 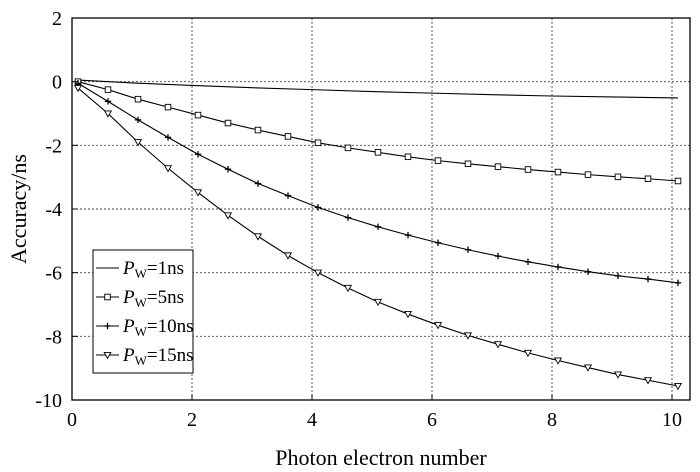 I want to click on x-tick-label: 6, so click(x=432, y=420).